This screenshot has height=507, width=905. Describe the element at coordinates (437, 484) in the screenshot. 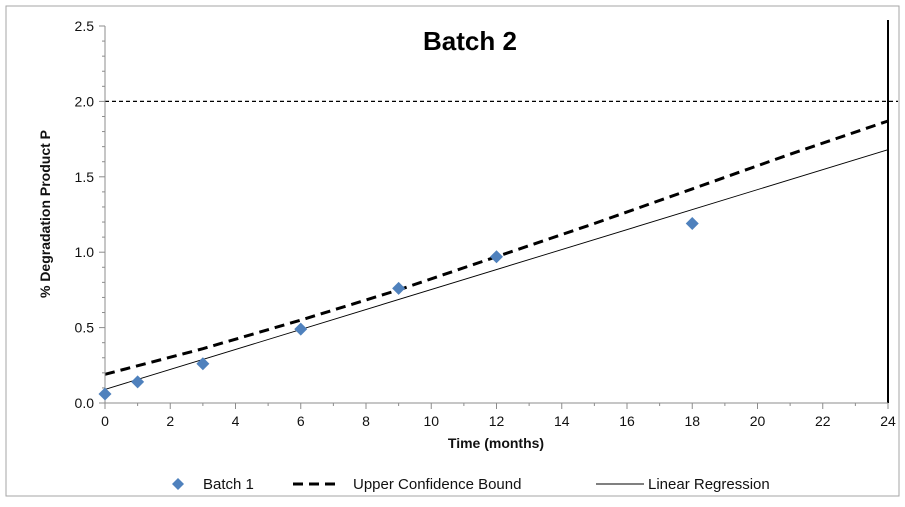

I see `legend-label-upper-confidence-bound: Upper Confidence Bound` at that location.